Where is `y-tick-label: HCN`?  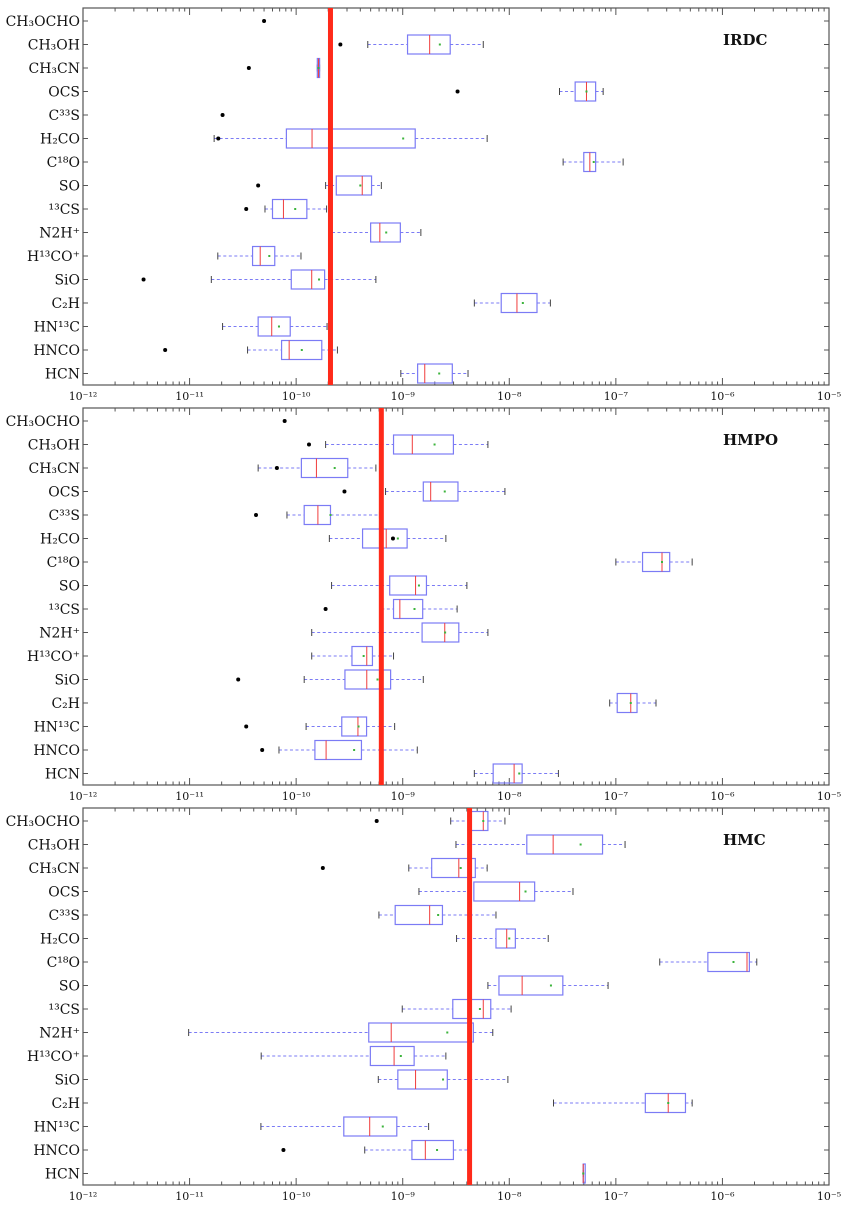
y-tick-label: HCN is located at coordinates (62, 775).